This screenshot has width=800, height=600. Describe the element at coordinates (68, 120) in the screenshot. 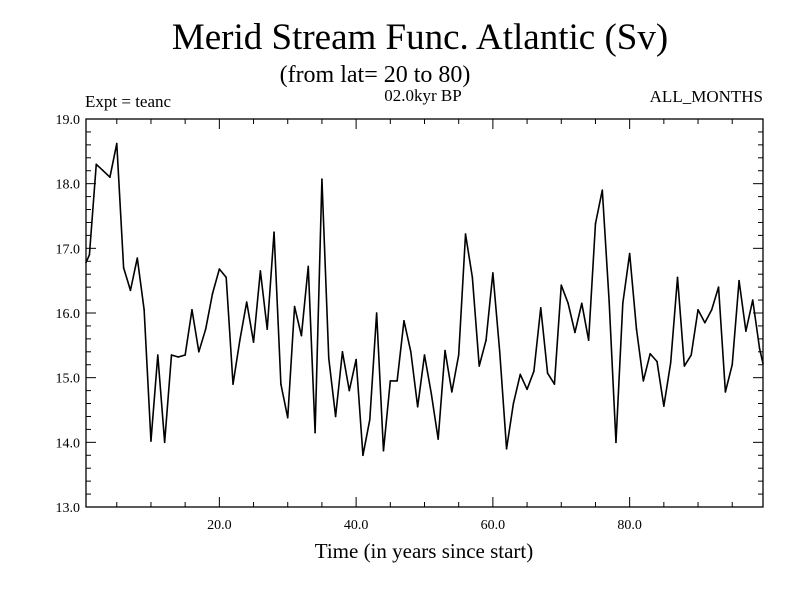

I see `y-tick-label: 19.0` at that location.